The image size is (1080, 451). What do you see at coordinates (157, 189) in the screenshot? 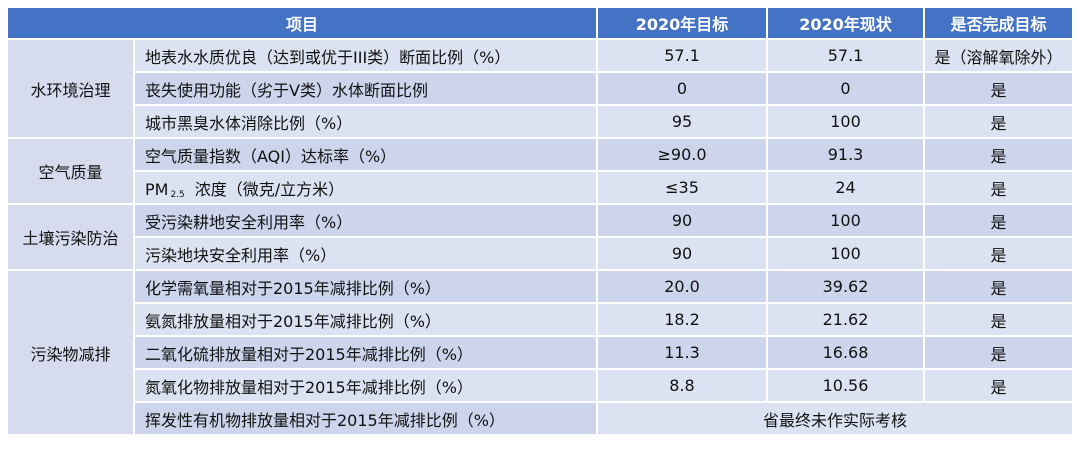
I see `pm-prefix: PM` at bounding box center [157, 189].